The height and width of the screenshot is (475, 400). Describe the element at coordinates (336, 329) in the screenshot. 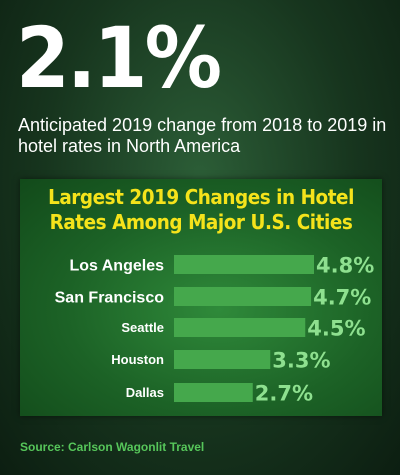

I see `bar-value-label: 4.5%` at that location.